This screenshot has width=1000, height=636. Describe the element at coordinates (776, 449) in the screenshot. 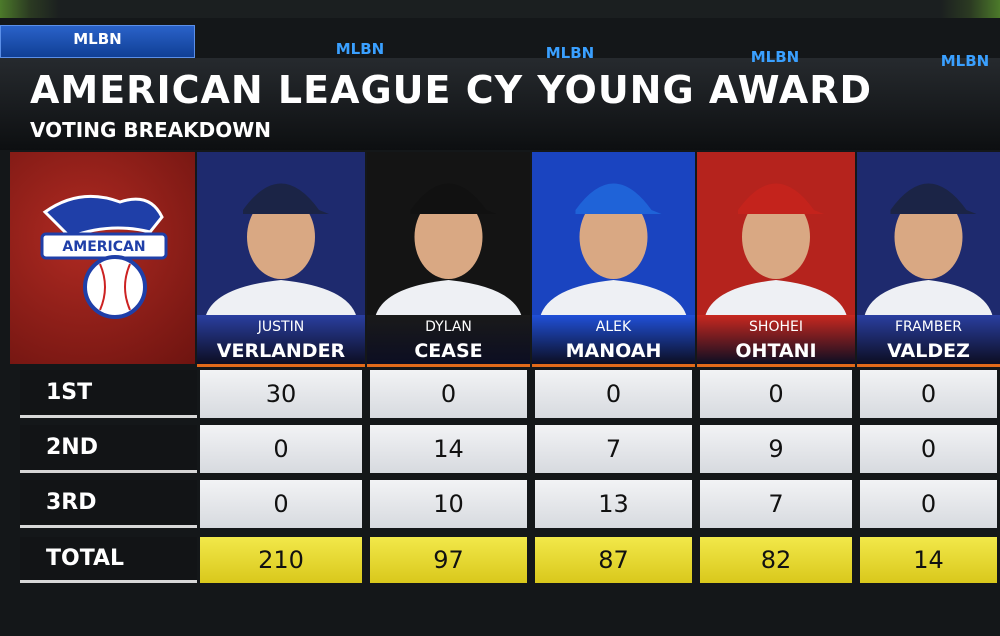

I see `vote-cell: 9` at that location.